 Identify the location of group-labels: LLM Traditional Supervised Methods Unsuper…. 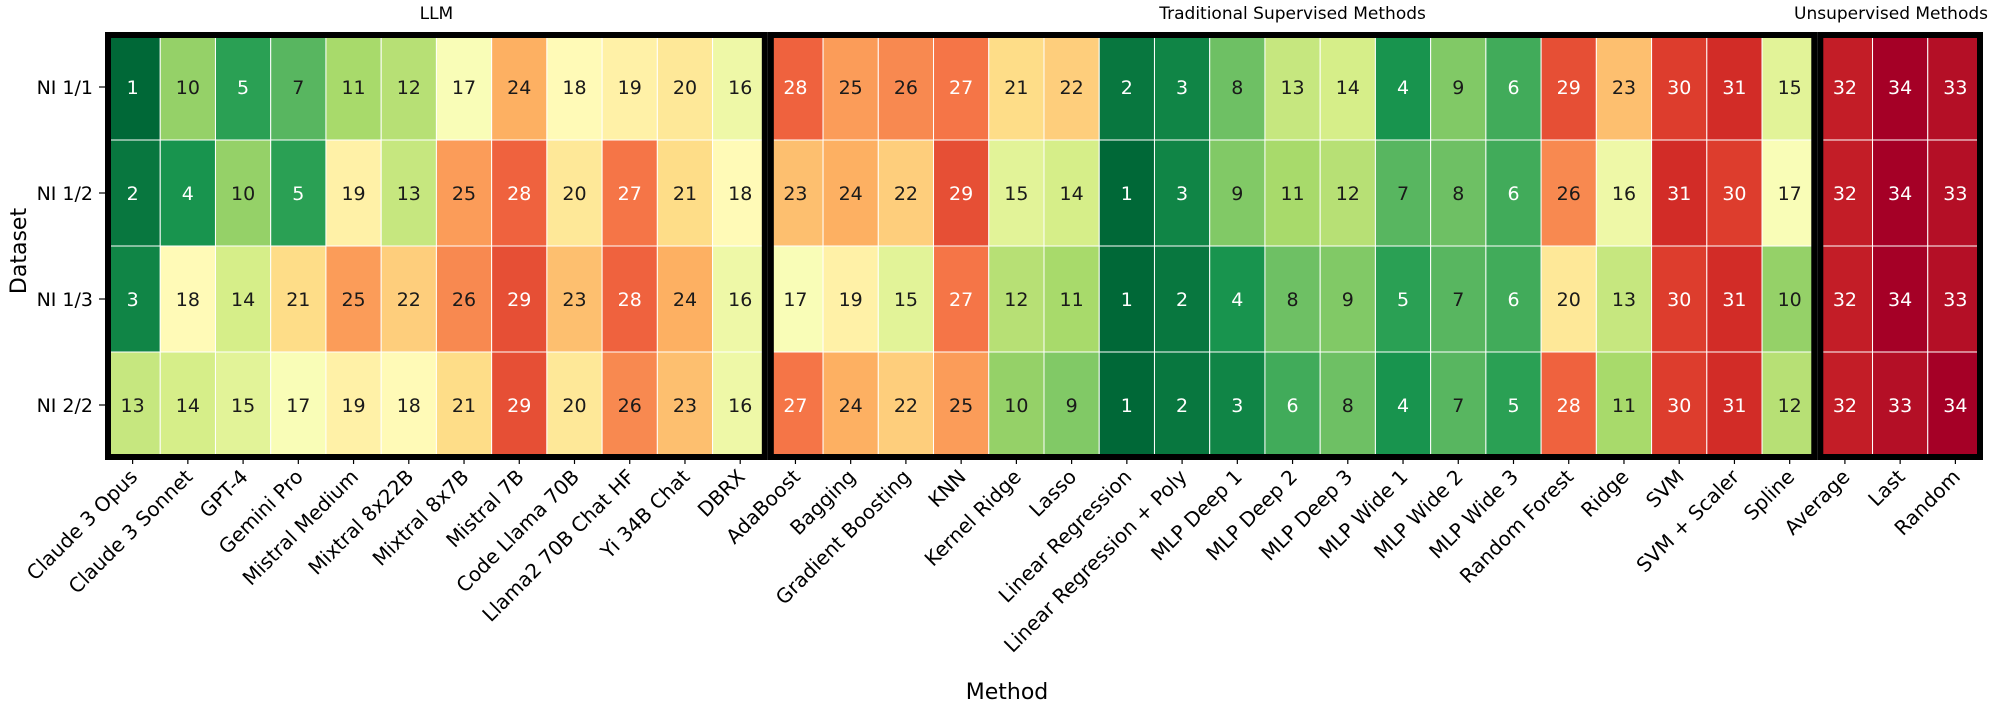
(1204, 14).